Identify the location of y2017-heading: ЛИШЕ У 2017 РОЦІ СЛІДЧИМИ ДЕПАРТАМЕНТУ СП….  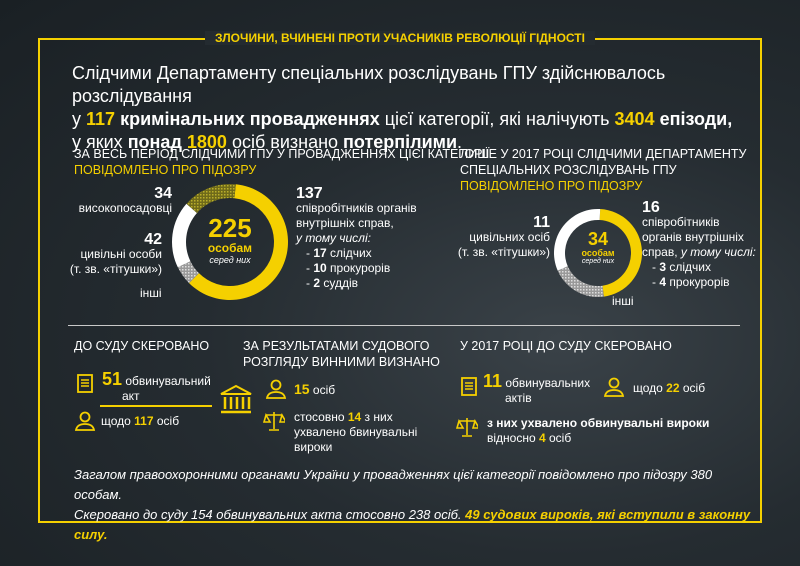
(603, 170).